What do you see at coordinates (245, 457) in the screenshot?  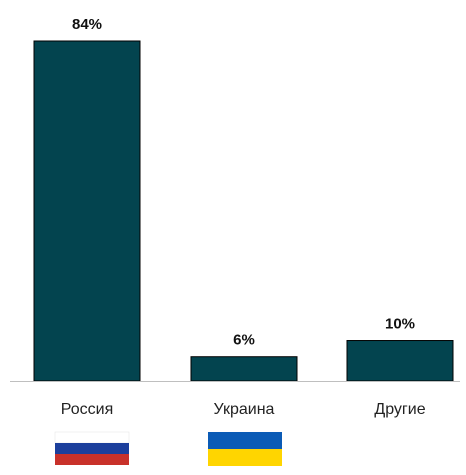 I see `ukraine-flag-yellow-stripe` at bounding box center [245, 457].